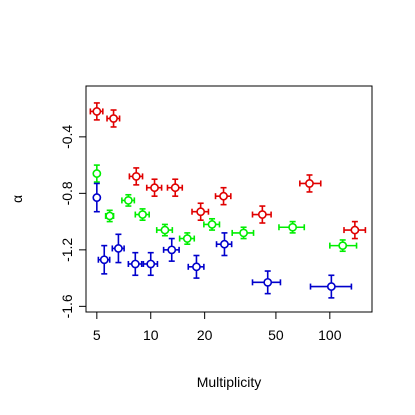 Image resolution: width=415 pixels, height=415 pixels. Describe the element at coordinates (67, 306) in the screenshot. I see `y-tick-label: -1.6` at that location.